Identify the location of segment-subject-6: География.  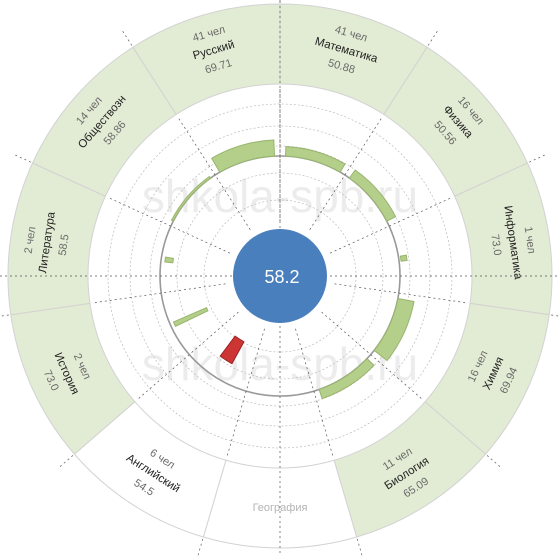
(280, 508).